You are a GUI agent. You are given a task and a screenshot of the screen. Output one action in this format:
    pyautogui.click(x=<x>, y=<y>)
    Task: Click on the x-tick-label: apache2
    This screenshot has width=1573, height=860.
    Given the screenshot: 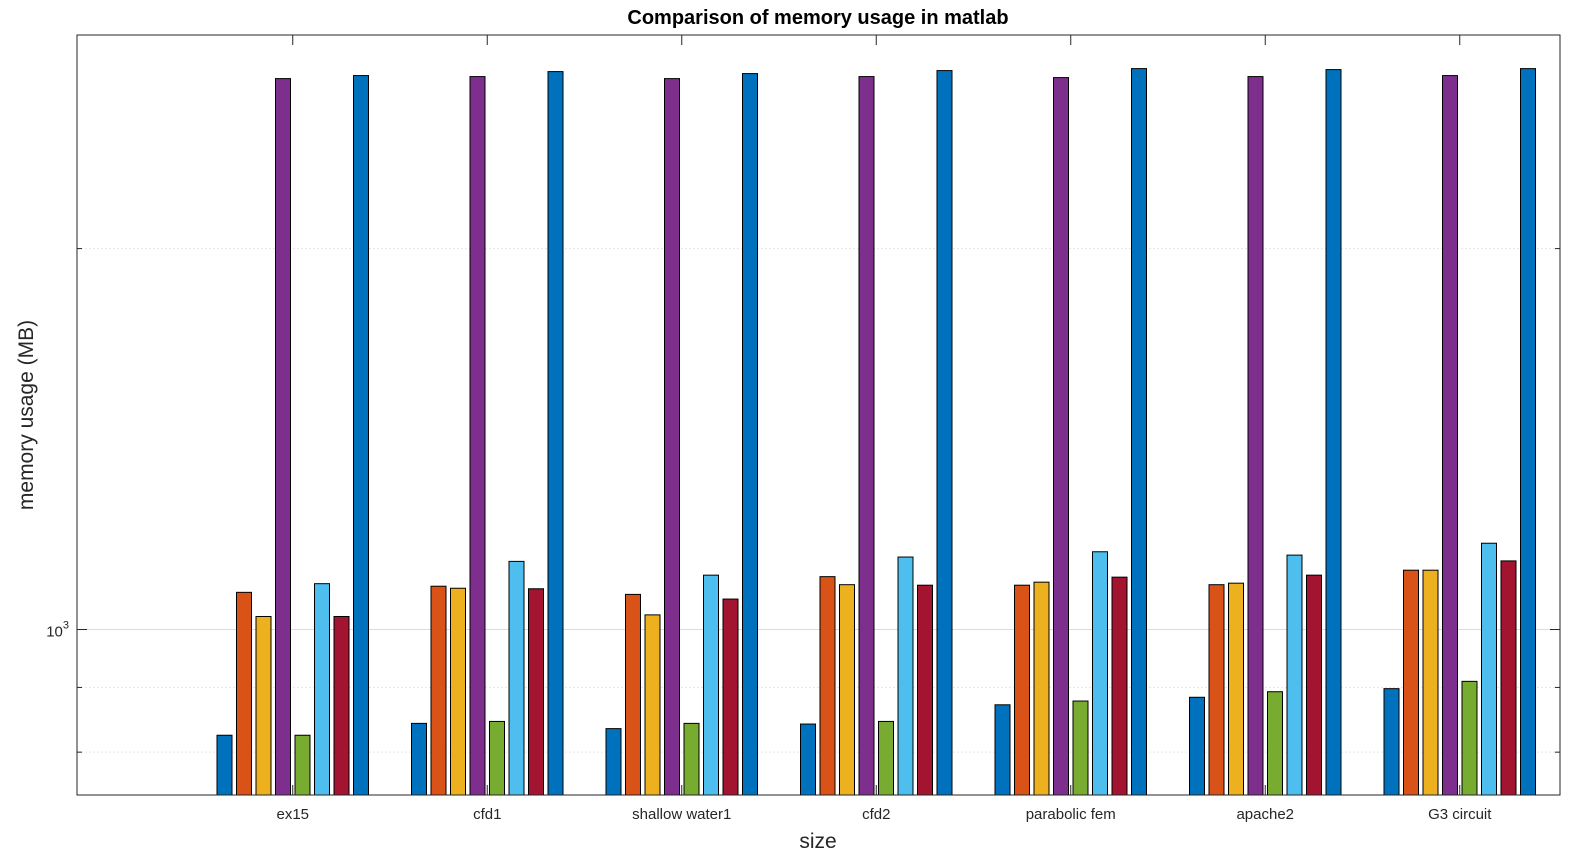 What is the action you would take?
    pyautogui.click(x=1265, y=814)
    